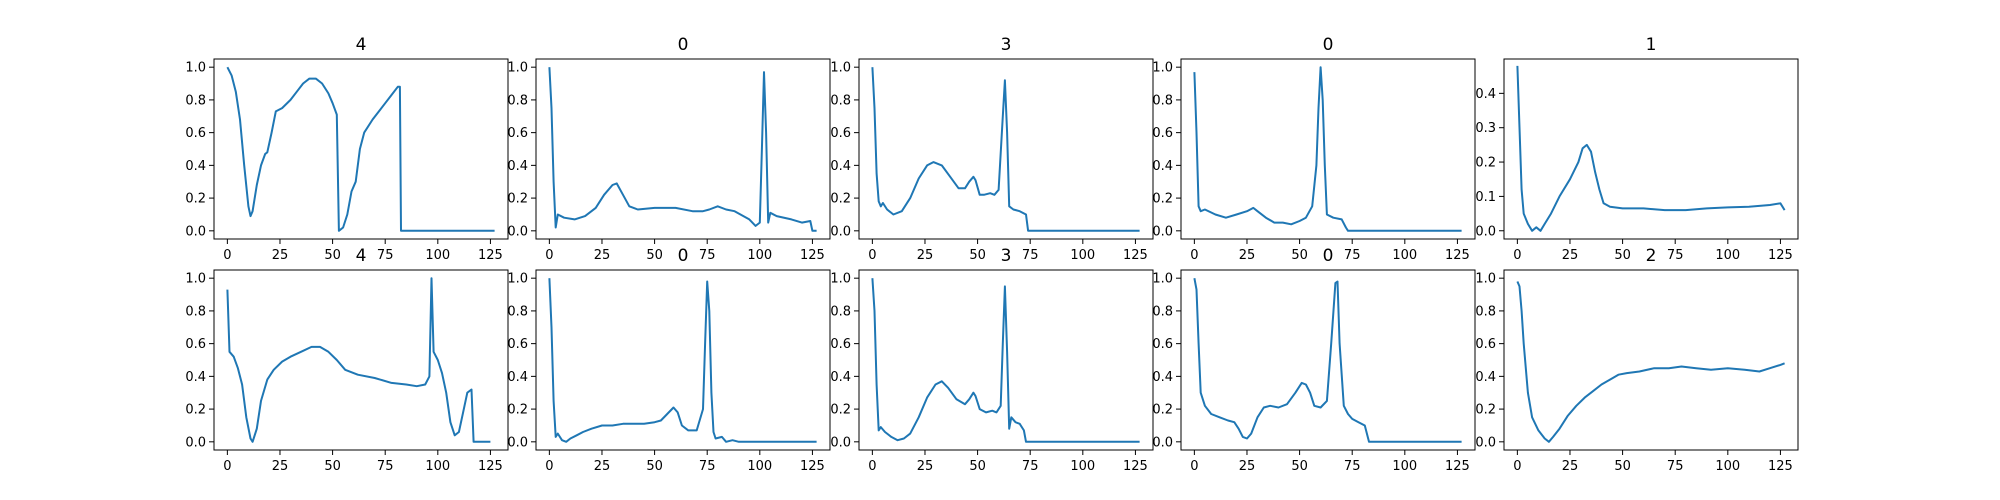  I want to click on subplot-title: 1, so click(1651, 45).